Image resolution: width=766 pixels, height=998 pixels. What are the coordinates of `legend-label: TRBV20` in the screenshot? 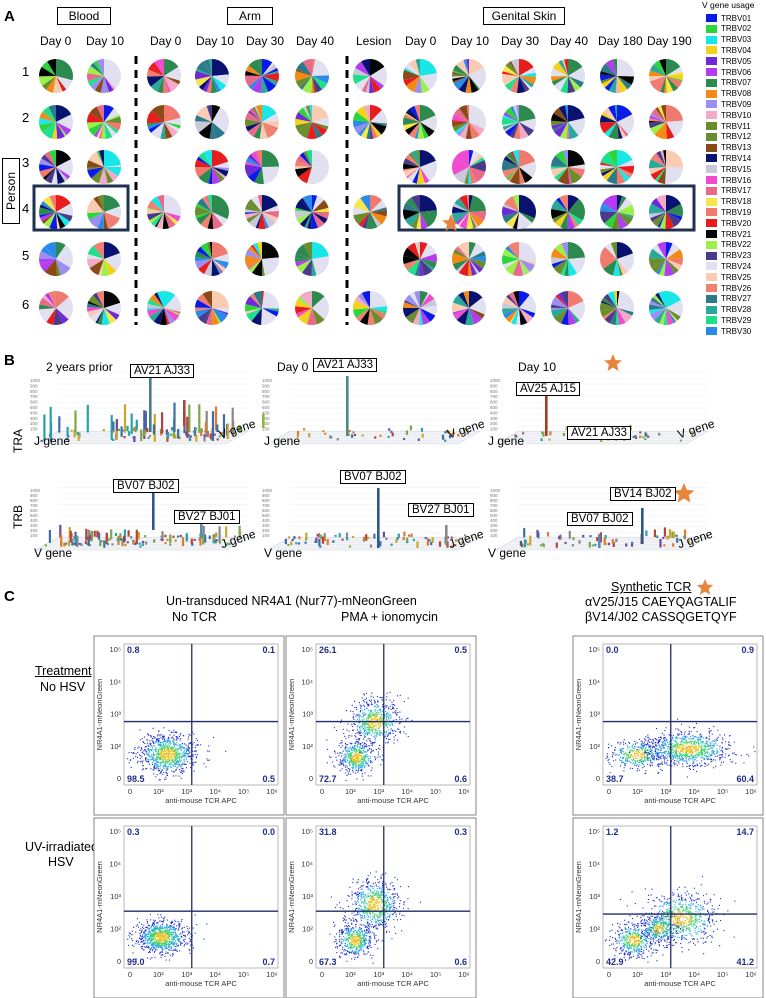 It's located at (736, 223).